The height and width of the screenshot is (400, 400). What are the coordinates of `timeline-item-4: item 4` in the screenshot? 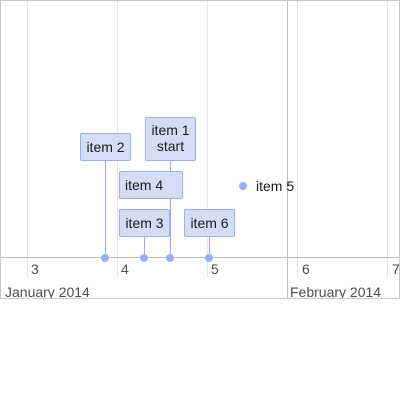 It's located at (151, 185).